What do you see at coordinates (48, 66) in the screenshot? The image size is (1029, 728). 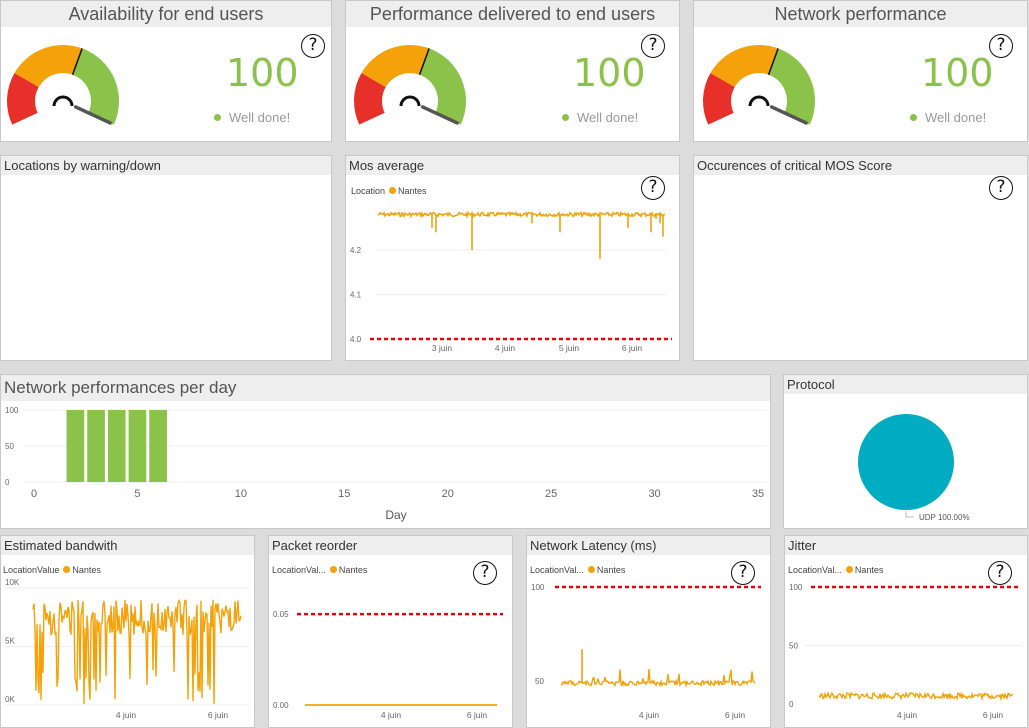 I see `gauge-orange-segment` at bounding box center [48, 66].